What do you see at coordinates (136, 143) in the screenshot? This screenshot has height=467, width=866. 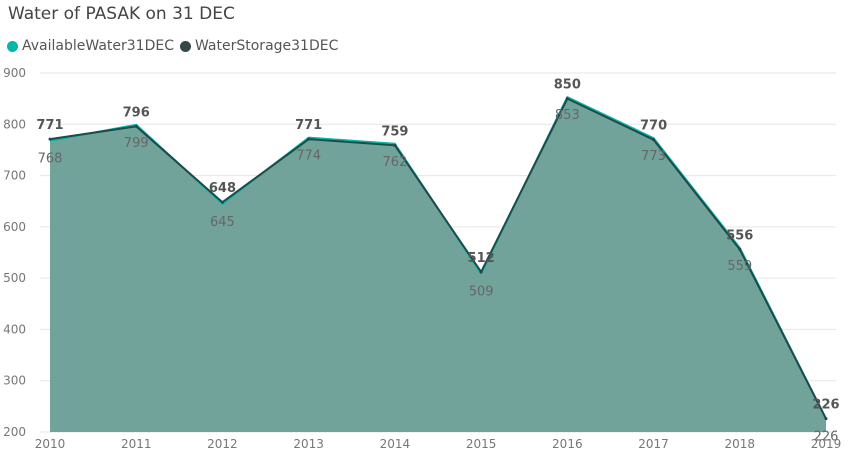 I see `data-label-available-water: 799` at bounding box center [136, 143].